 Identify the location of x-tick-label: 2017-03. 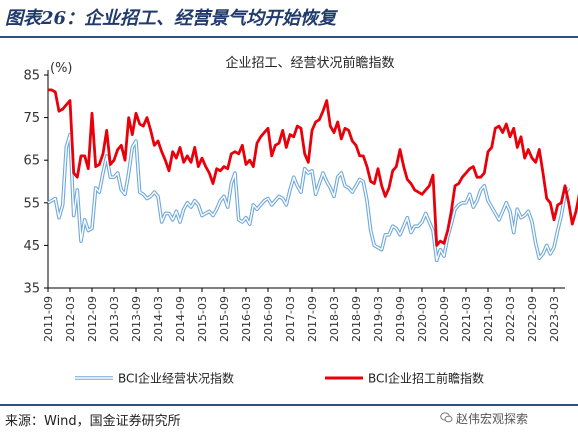
(290, 319).